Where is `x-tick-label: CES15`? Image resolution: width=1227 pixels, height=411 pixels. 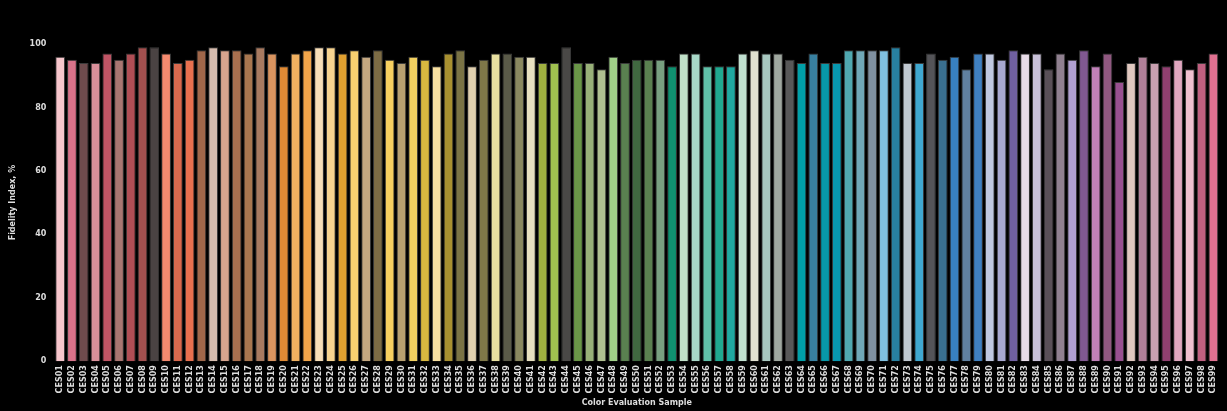
x-tick-label: CES15 is located at coordinates (224, 379).